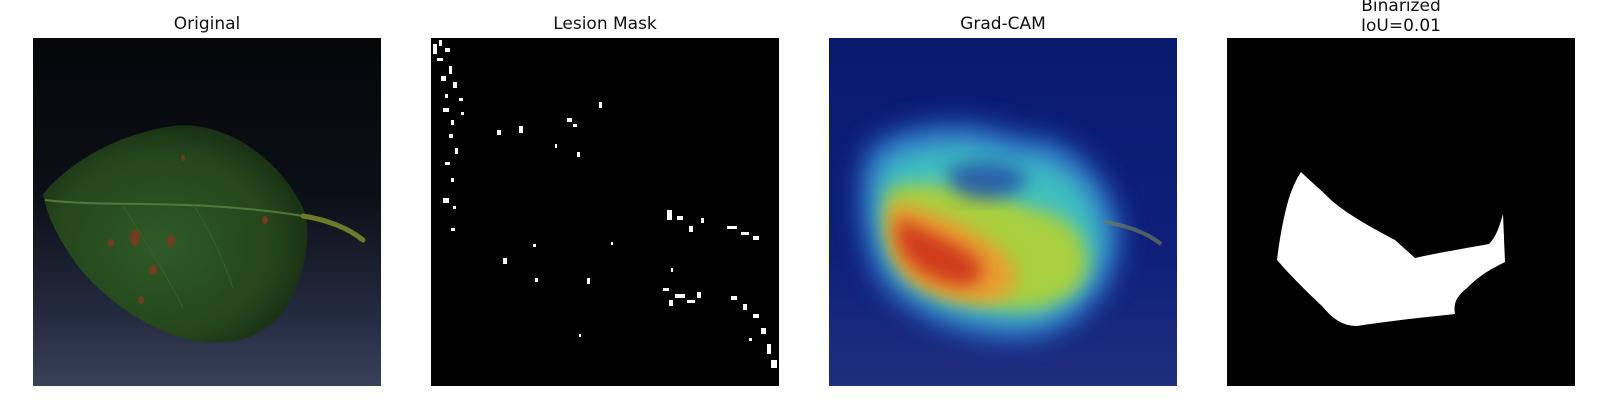 This screenshot has width=1600, height=400. I want to click on panel-title-grad-cam: Grad-CAM, so click(1003, 24).